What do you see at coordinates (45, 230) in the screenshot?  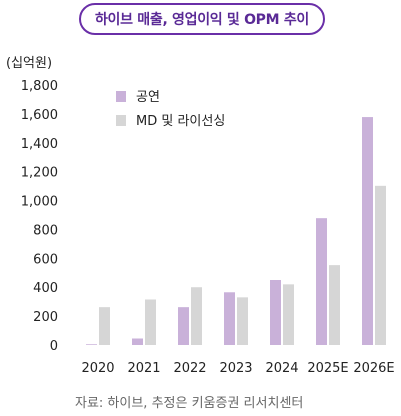 I see `y-tick-label: 800` at bounding box center [45, 230].